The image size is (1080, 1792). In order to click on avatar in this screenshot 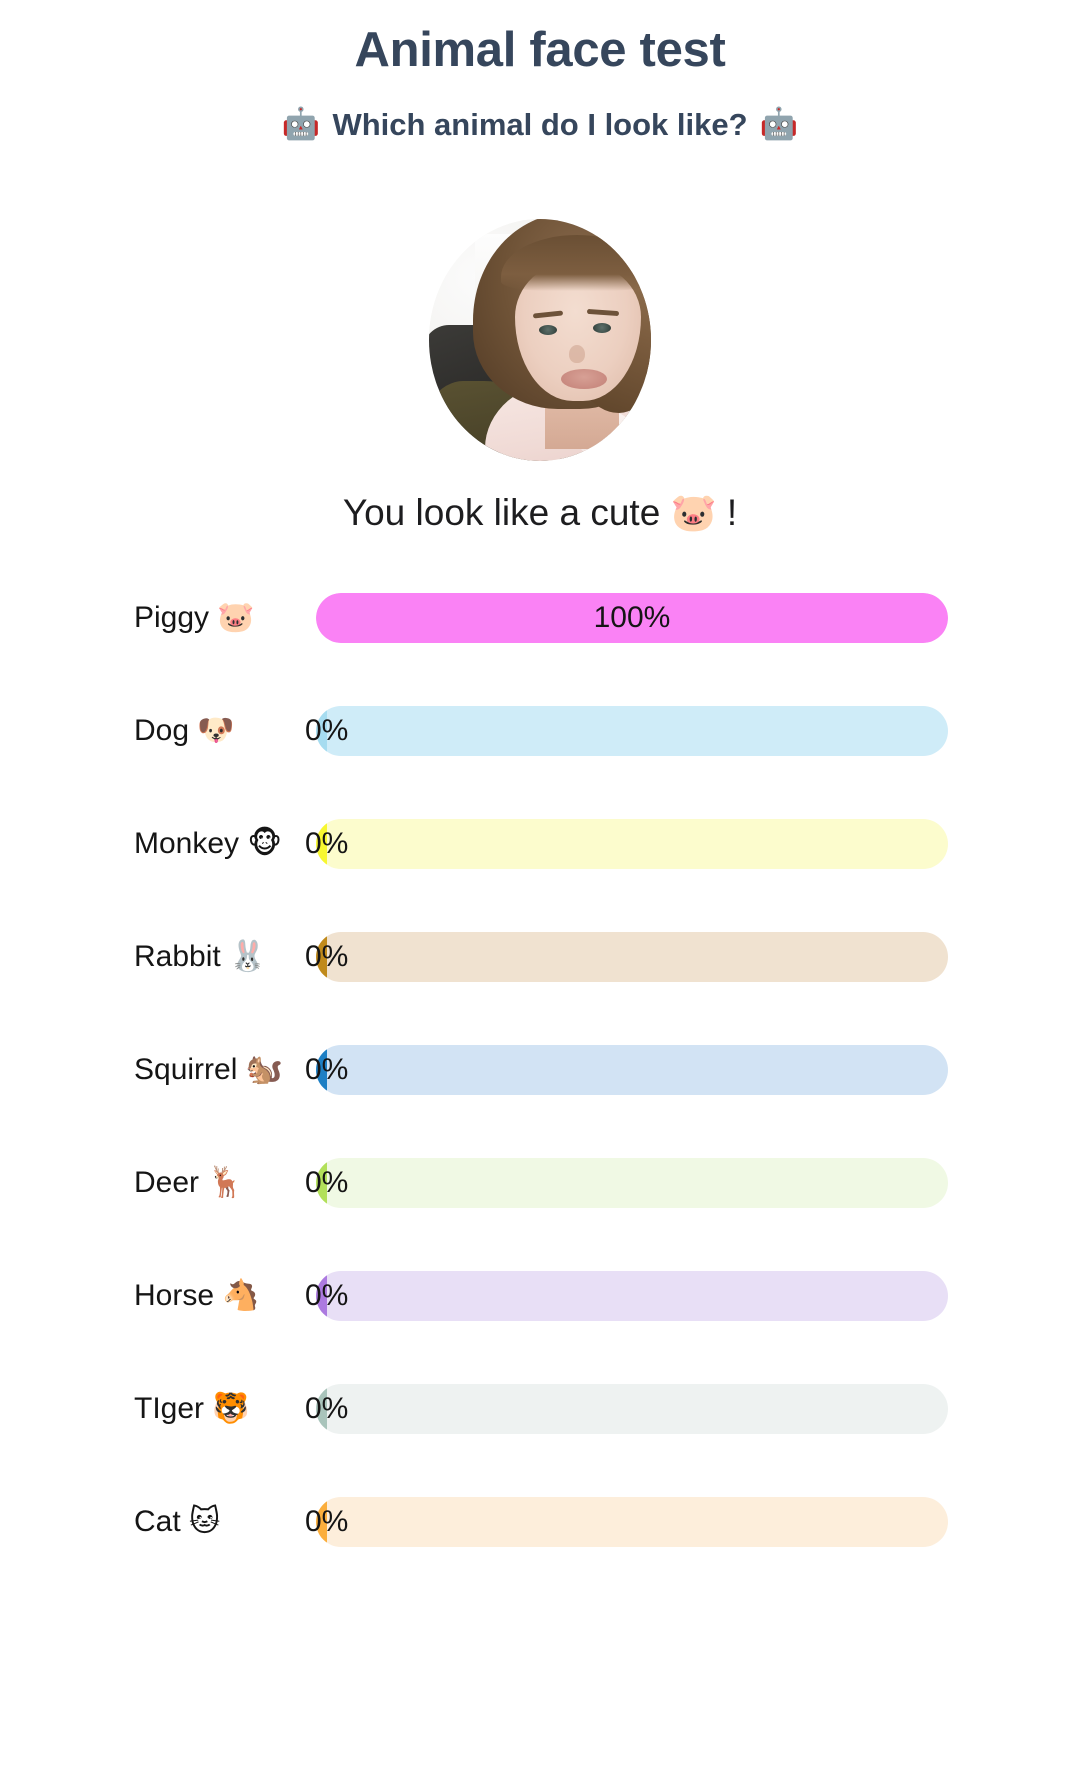, I will do `click(540, 340)`.